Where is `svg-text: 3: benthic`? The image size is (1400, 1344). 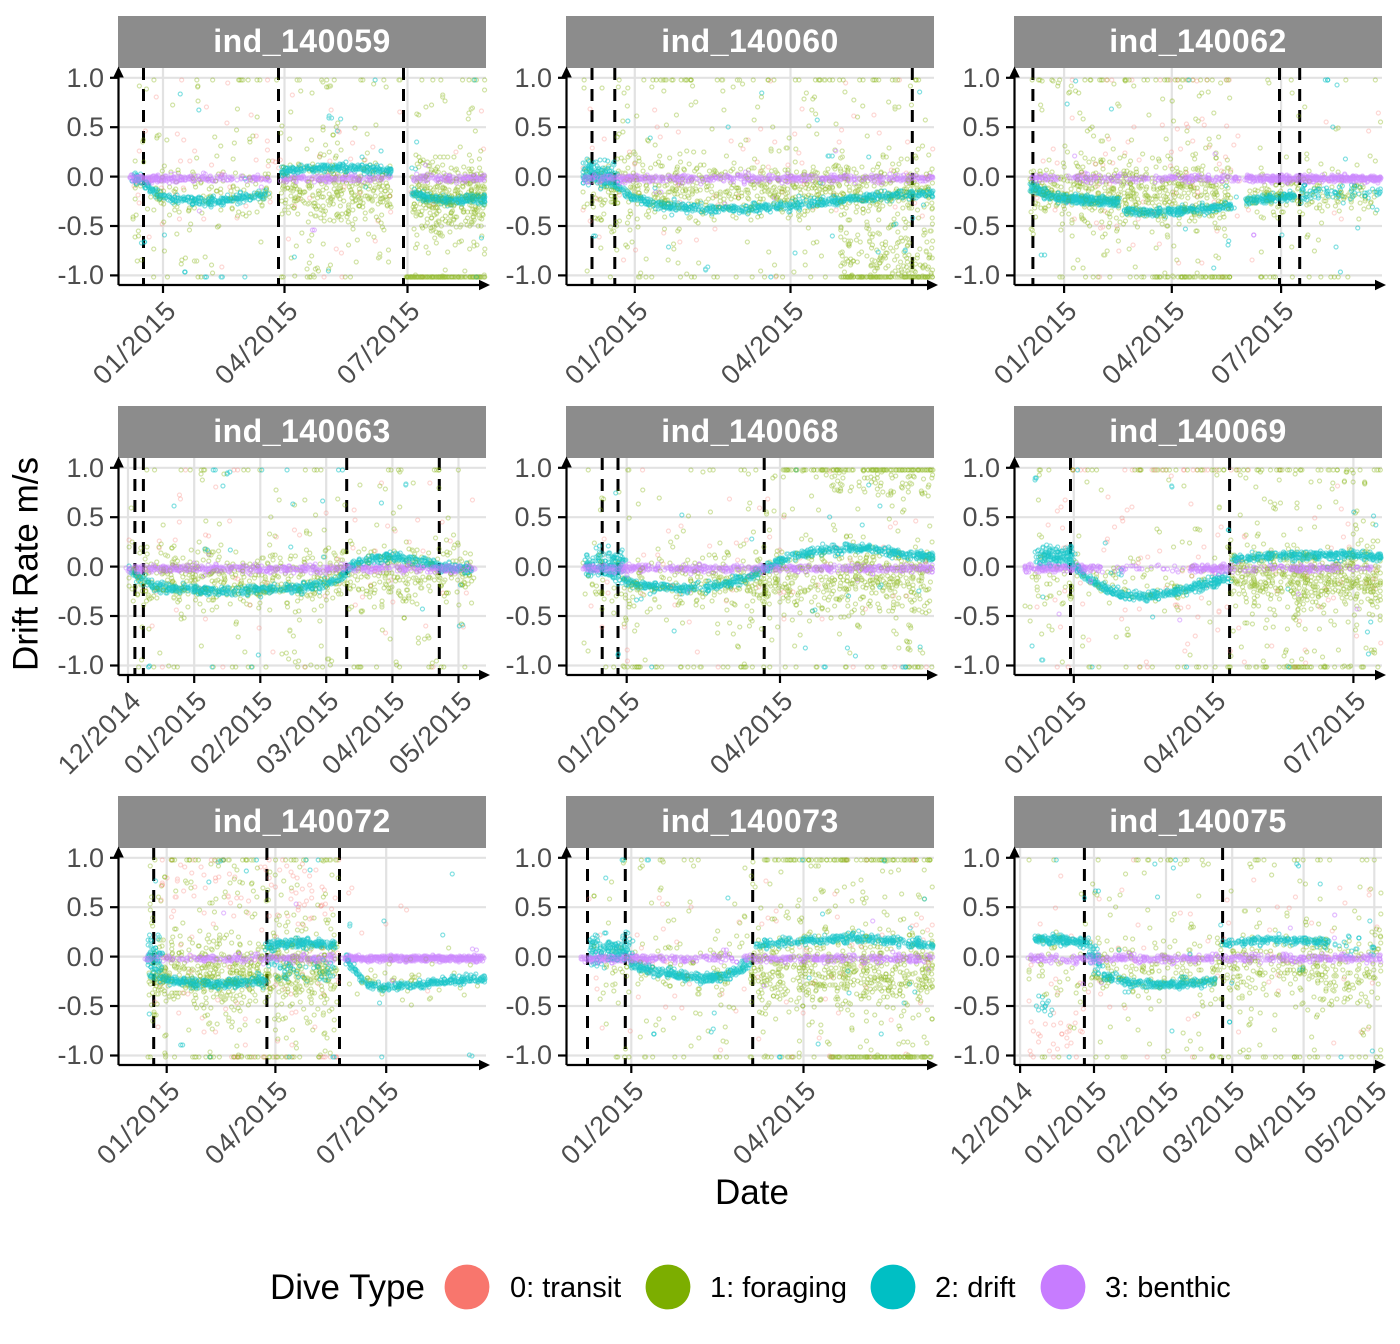 svg-text: 3: benthic is located at coordinates (1168, 1288).